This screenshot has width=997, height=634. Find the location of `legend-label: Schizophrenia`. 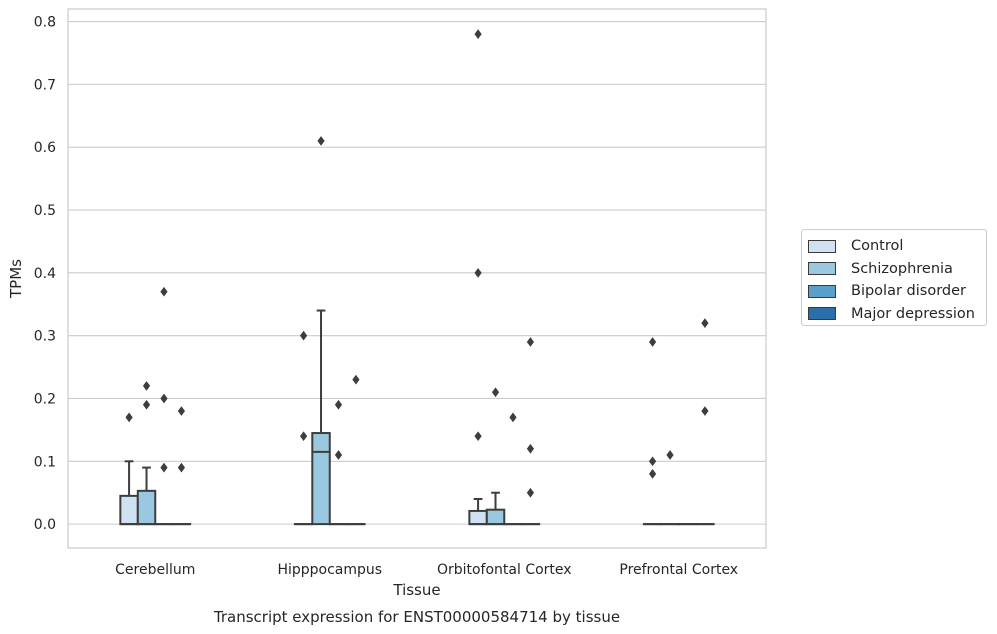

legend-label: Schizophrenia is located at coordinates (902, 268).